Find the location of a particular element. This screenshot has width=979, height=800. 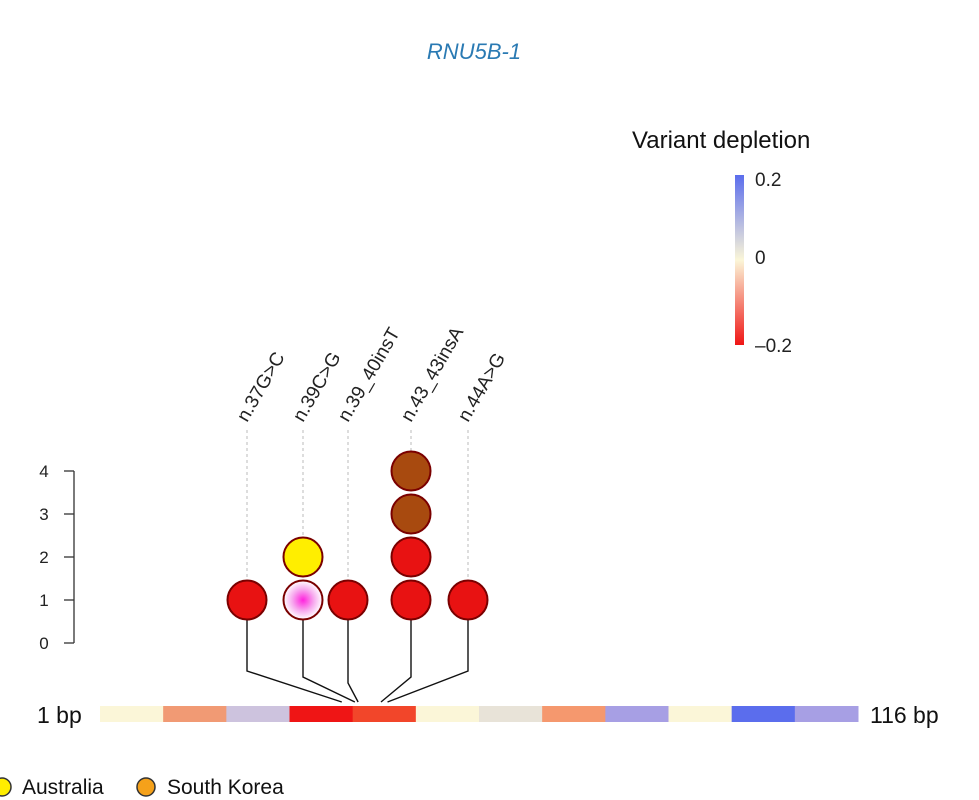

variant-label: n.39_40insT is located at coordinates (369, 374).